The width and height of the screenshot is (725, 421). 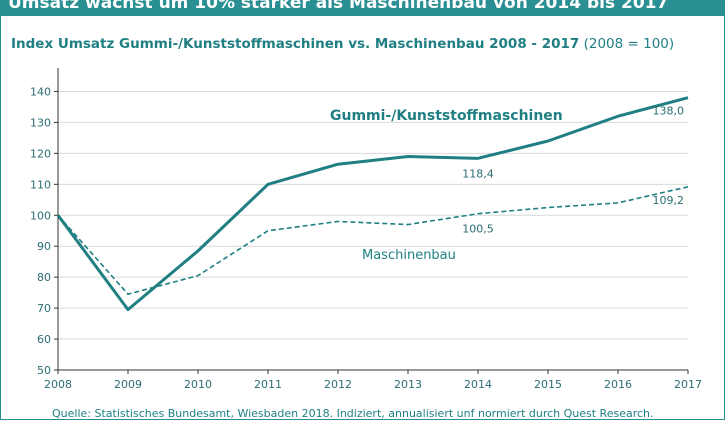 What do you see at coordinates (268, 384) in the screenshot?
I see `x-tick-label: 2011` at bounding box center [268, 384].